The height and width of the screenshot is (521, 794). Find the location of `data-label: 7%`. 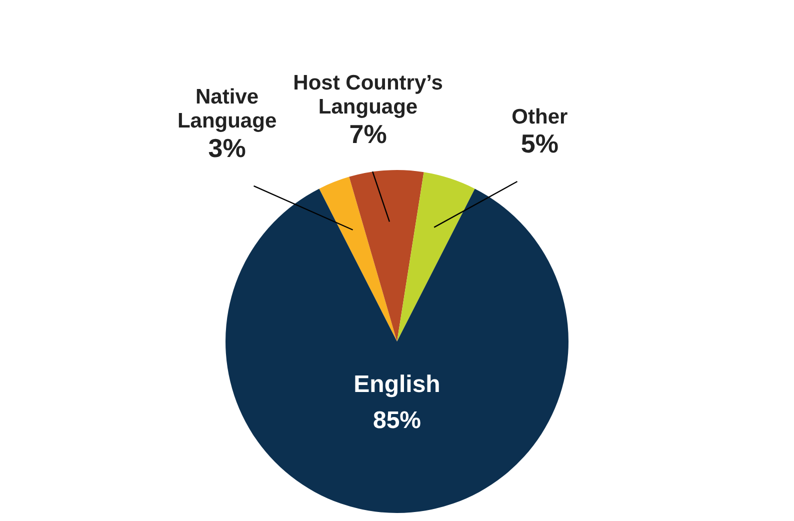

data-label: 7% is located at coordinates (368, 133).